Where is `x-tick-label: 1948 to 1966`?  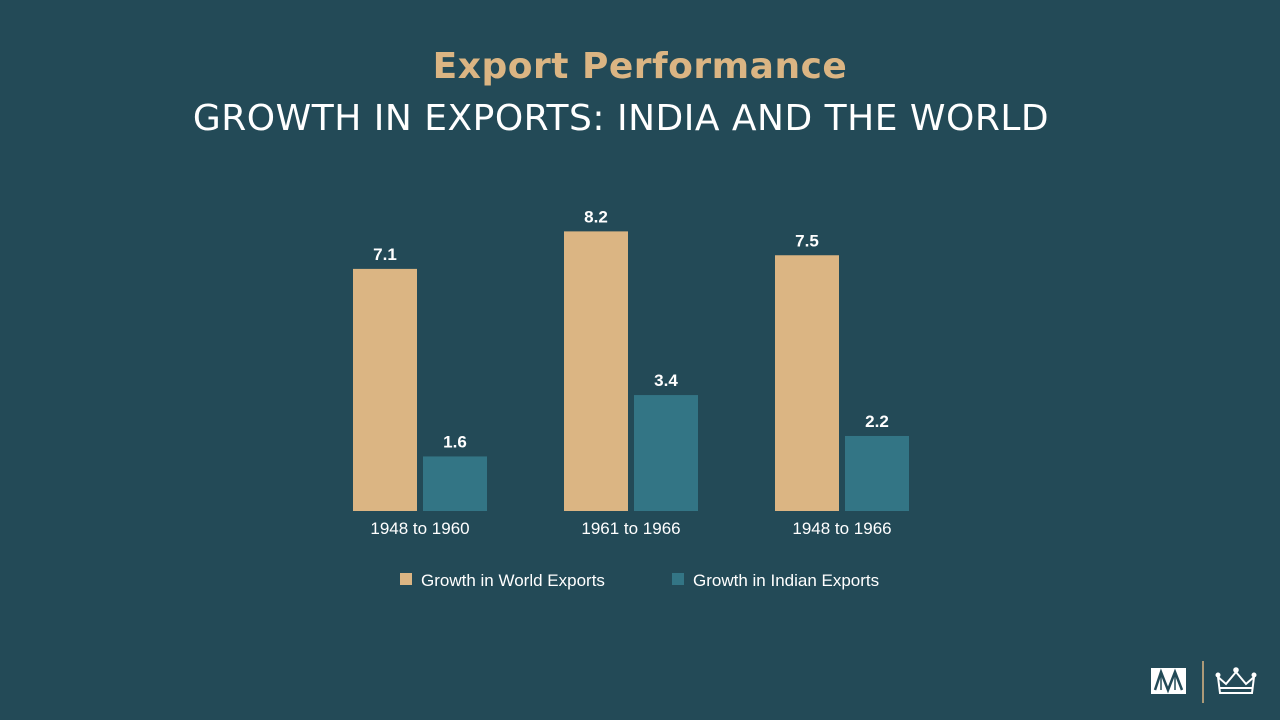 x-tick-label: 1948 to 1966 is located at coordinates (841, 528).